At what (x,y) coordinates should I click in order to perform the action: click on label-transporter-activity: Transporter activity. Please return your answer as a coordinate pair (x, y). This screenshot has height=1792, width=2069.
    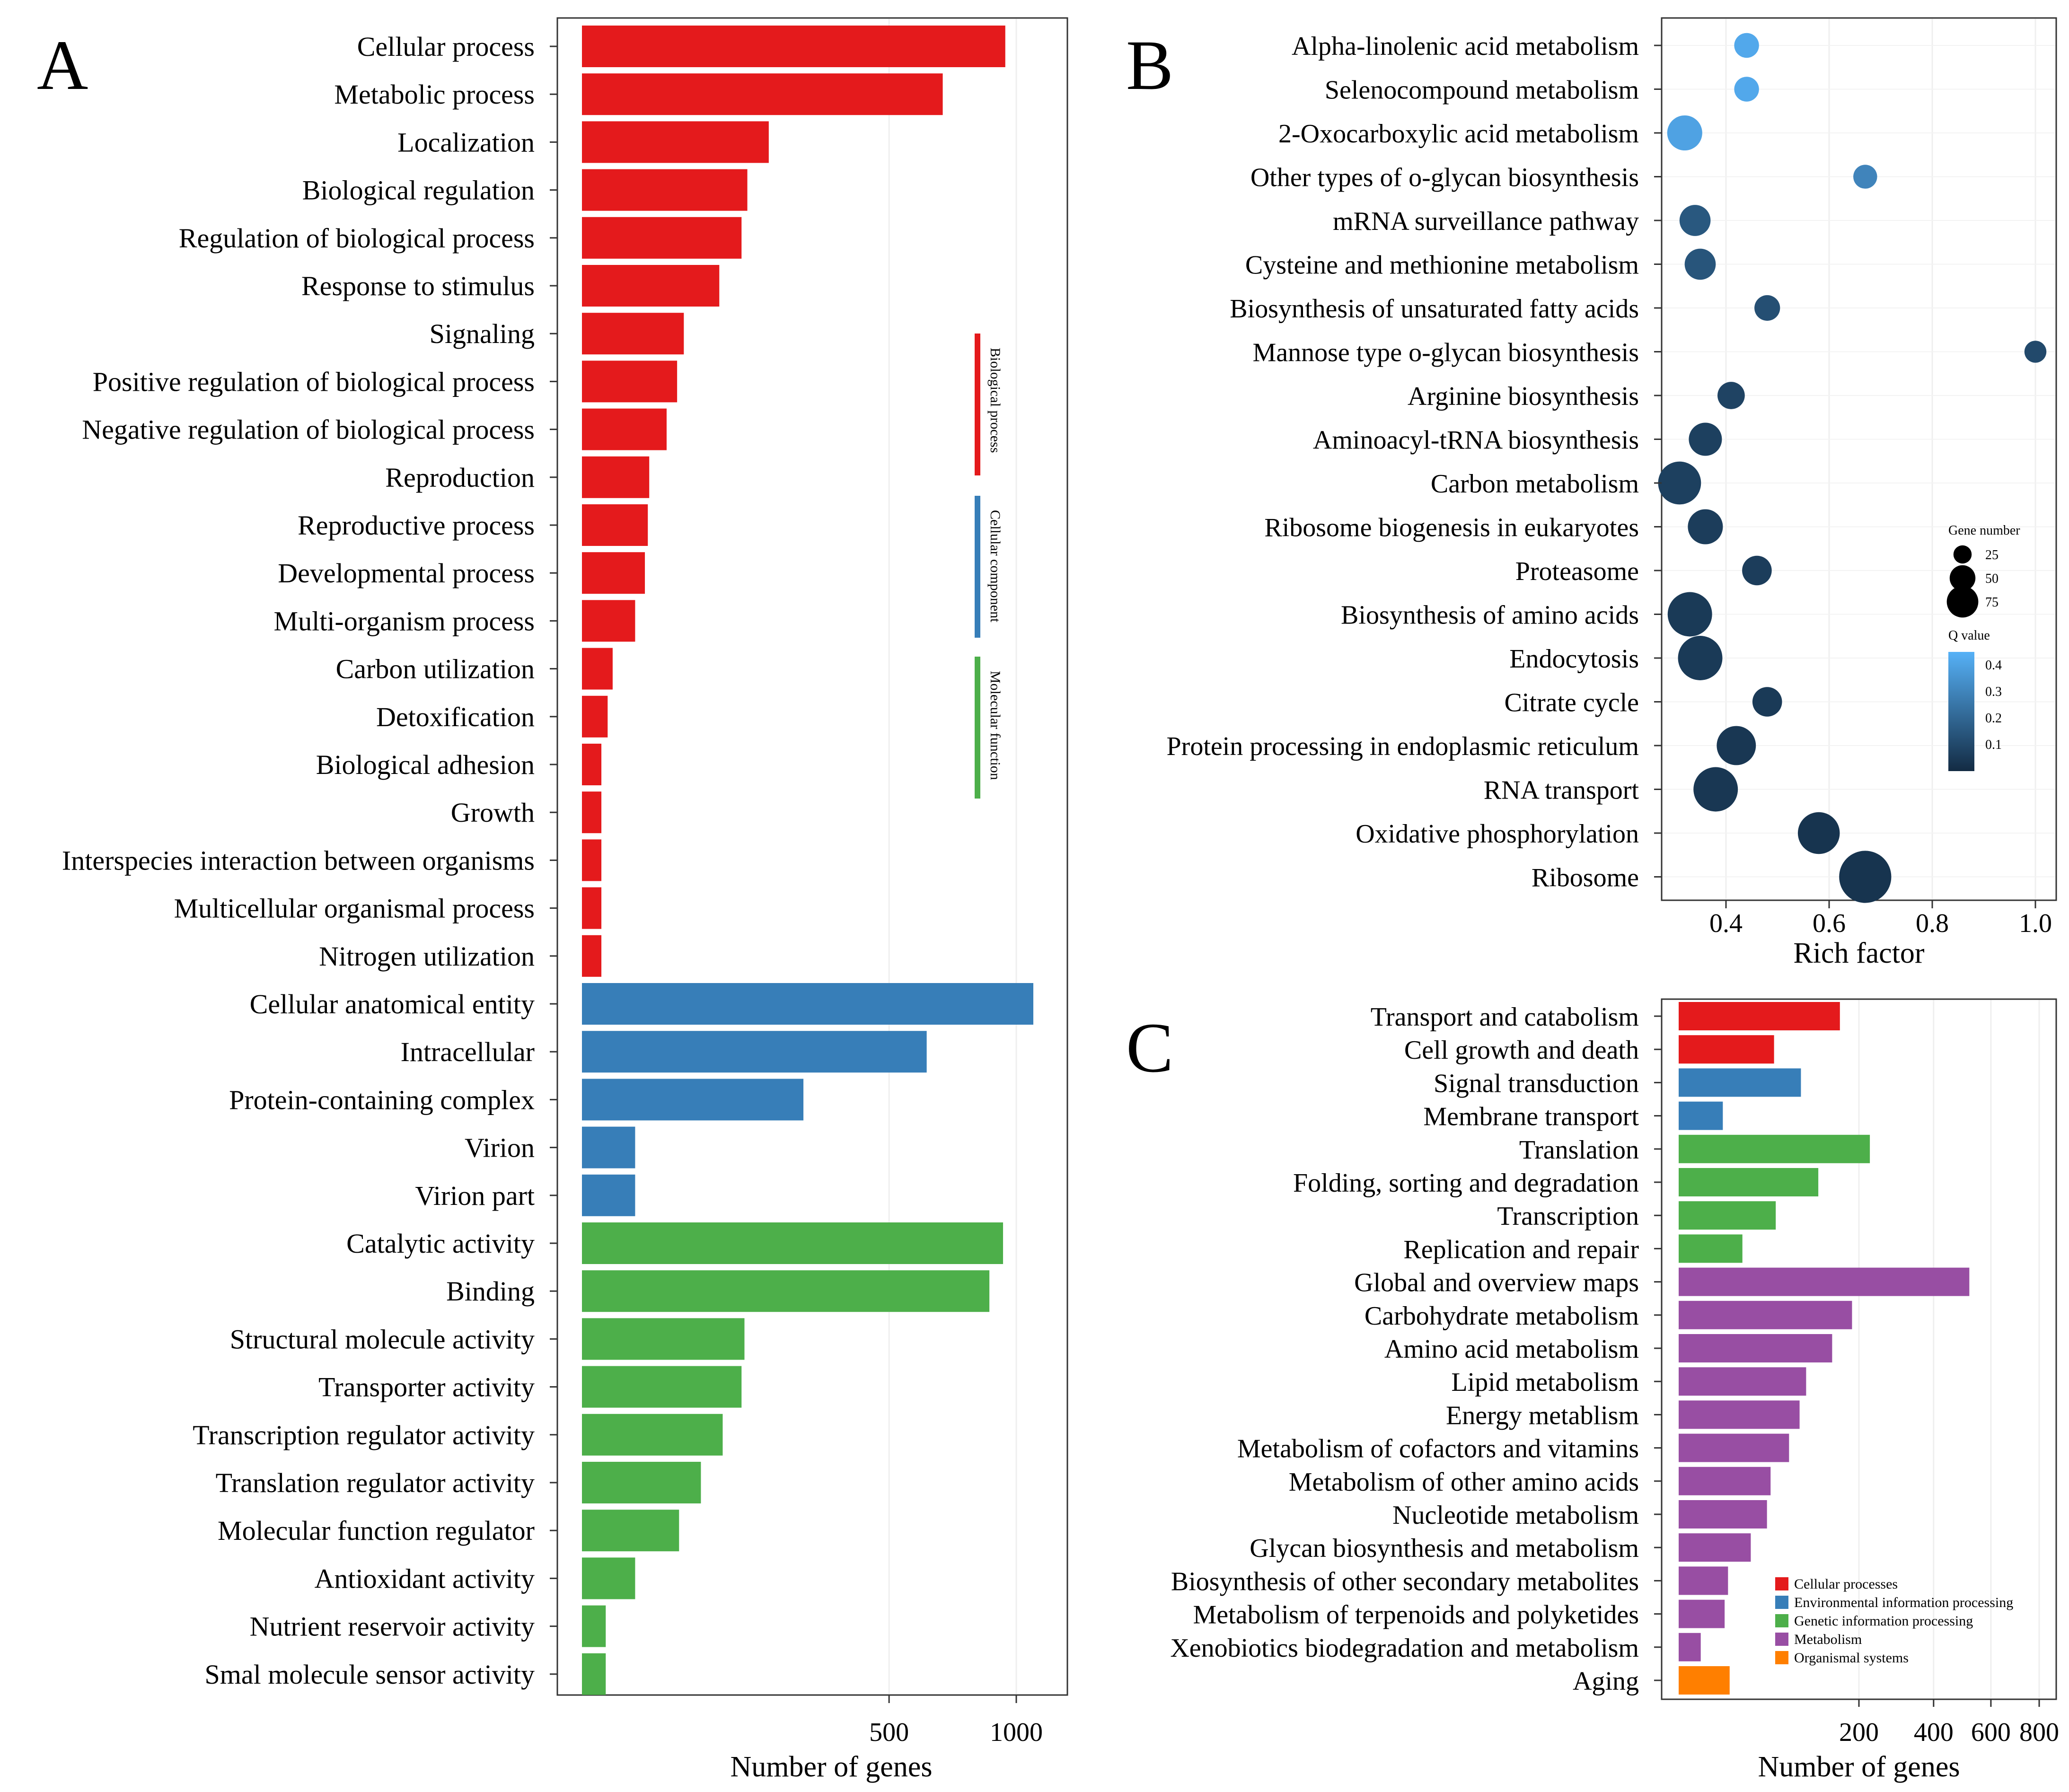
    Looking at the image, I should click on (426, 1387).